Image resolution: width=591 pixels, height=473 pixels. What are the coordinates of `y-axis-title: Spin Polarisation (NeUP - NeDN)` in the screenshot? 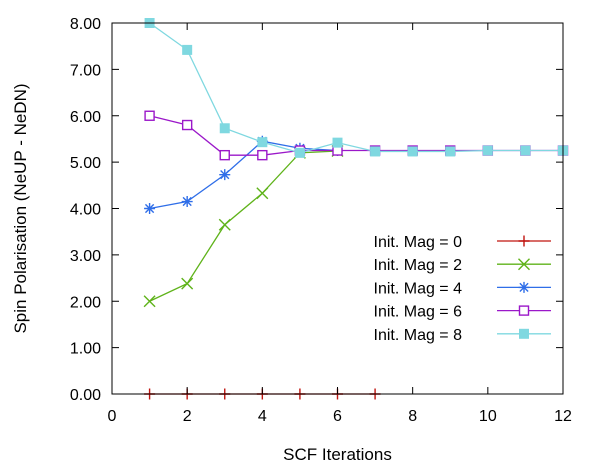 It's located at (20, 208).